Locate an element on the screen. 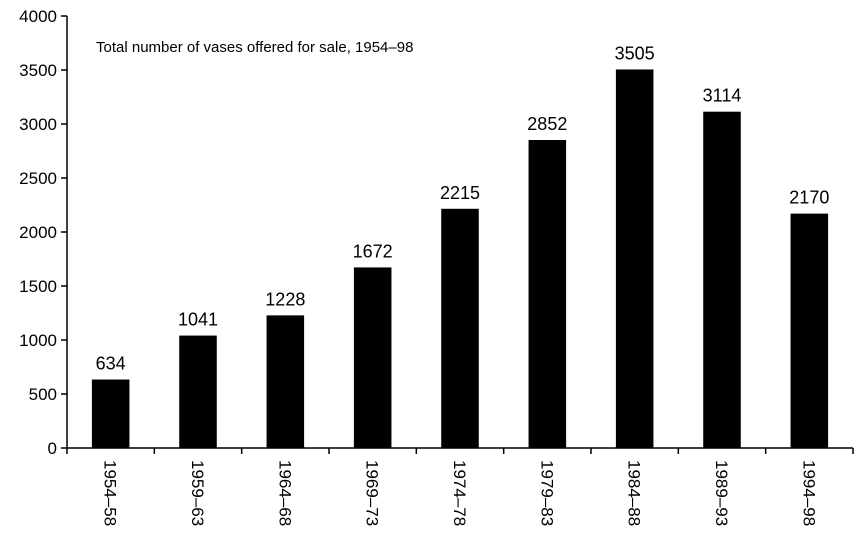  data-label: 2852 is located at coordinates (547, 124).